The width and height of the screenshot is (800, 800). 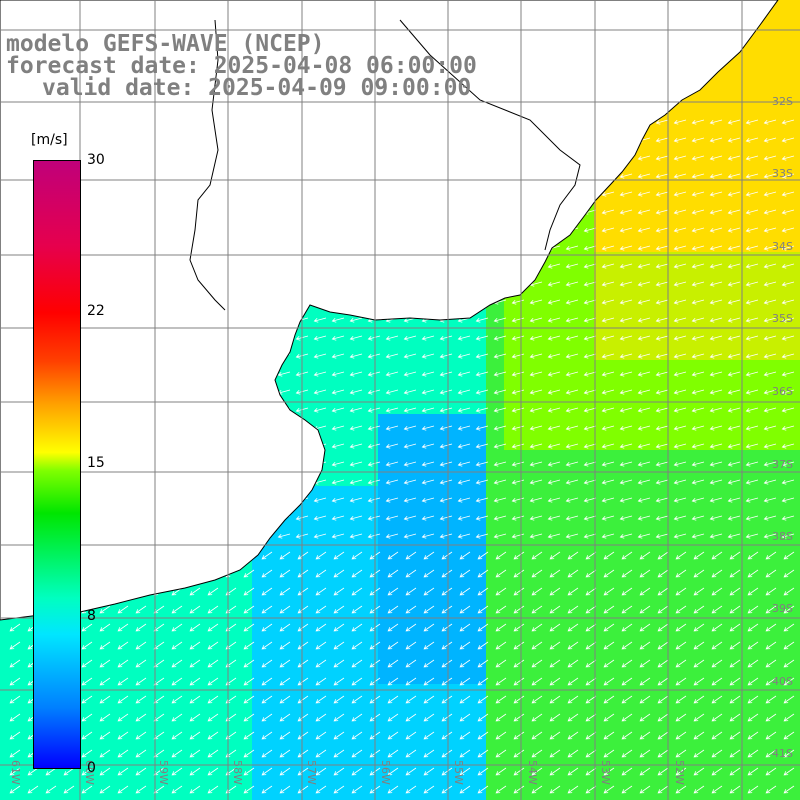 I want to click on colorbar-tick-30: 30, so click(x=96, y=160).